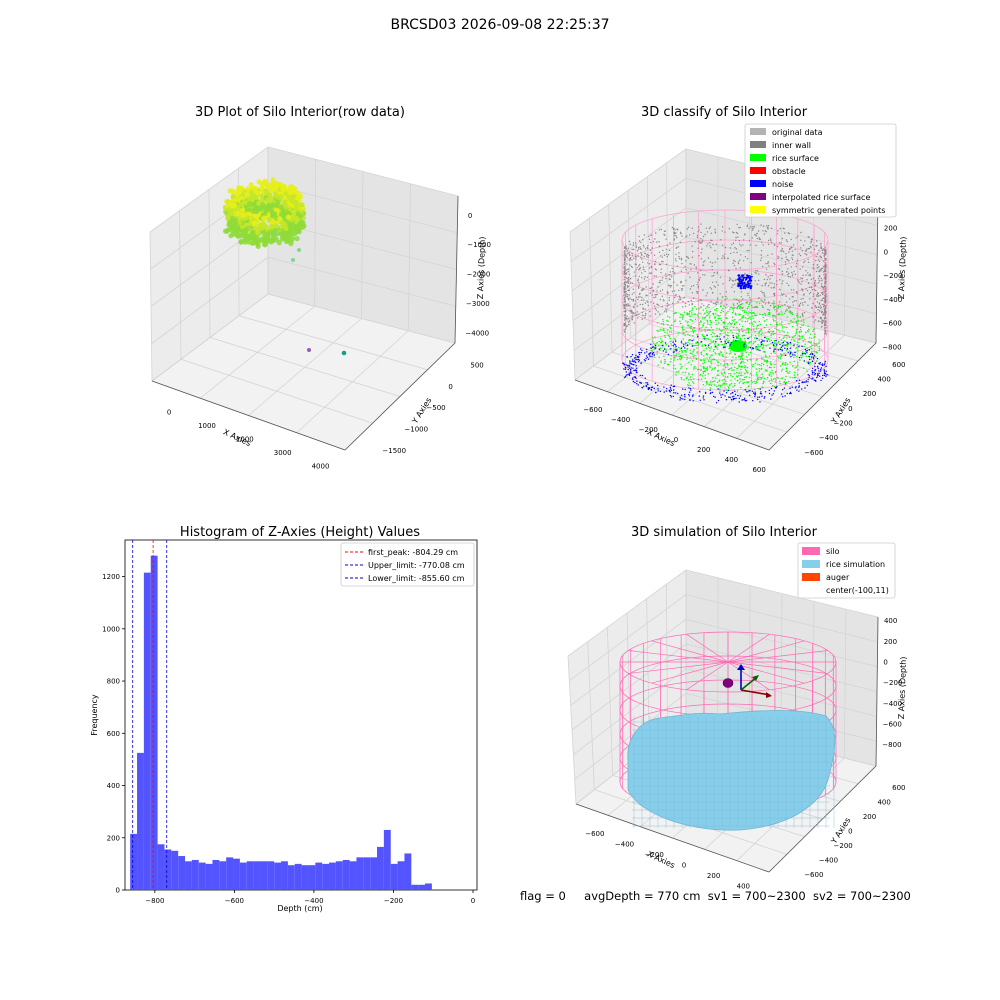 The height and width of the screenshot is (1000, 1000). What do you see at coordinates (479, 245) in the screenshot?
I see `z-tick-label: −1000` at bounding box center [479, 245].